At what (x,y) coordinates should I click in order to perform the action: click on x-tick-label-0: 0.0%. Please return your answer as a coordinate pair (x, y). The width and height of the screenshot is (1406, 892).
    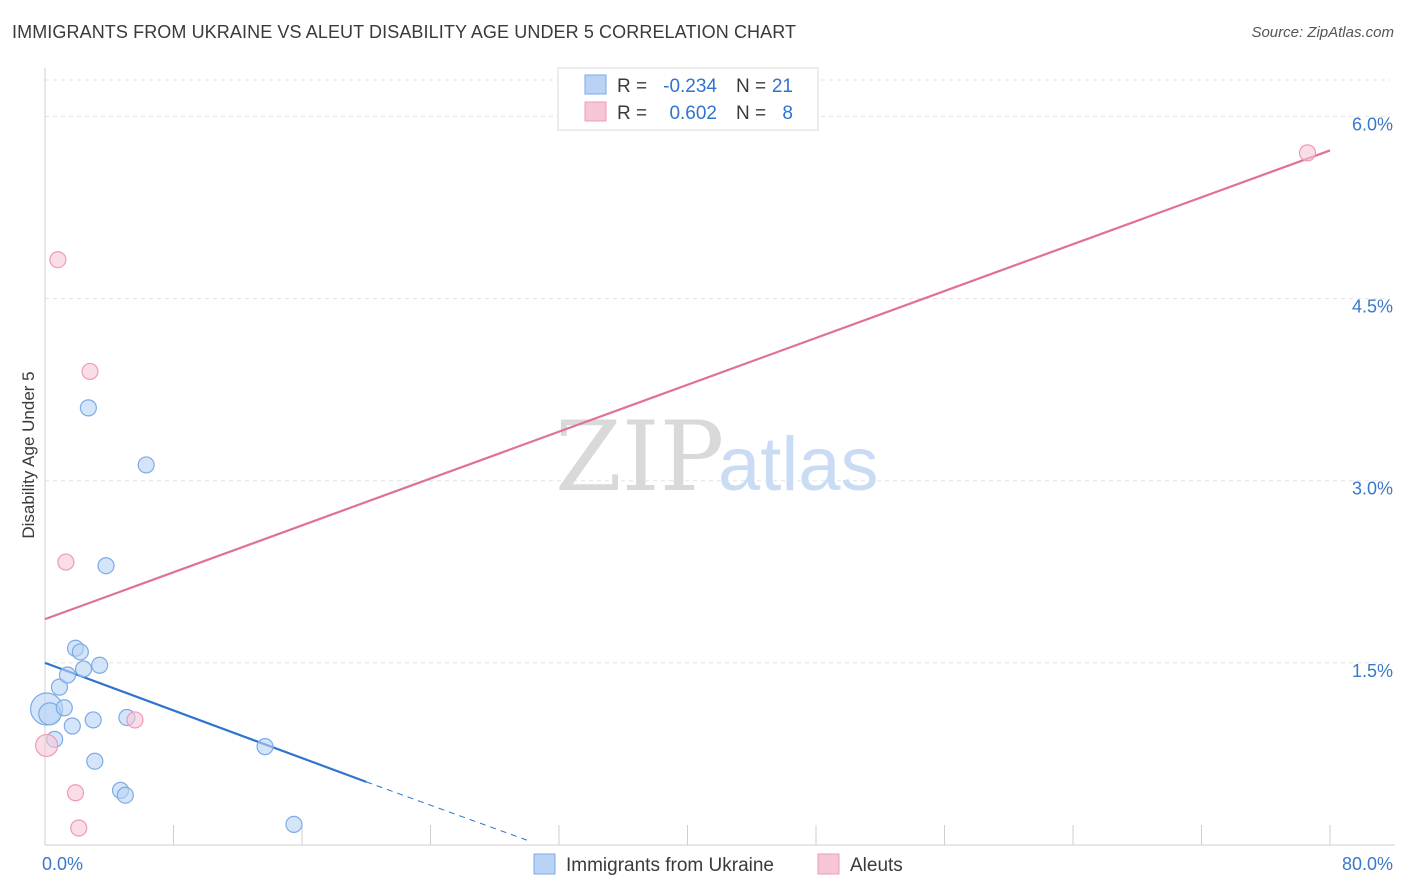
    Looking at the image, I should click on (62, 864).